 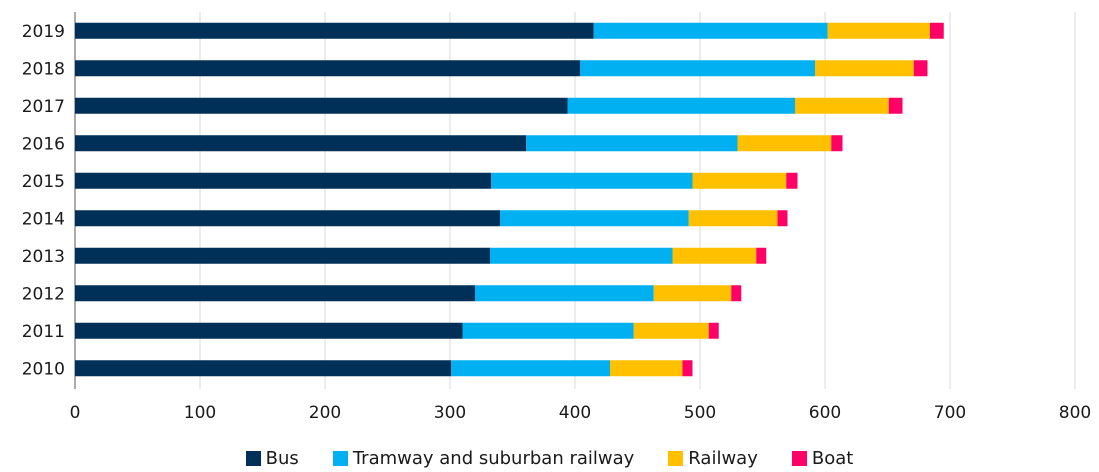 I want to click on bar-railway-2019, so click(x=878, y=30).